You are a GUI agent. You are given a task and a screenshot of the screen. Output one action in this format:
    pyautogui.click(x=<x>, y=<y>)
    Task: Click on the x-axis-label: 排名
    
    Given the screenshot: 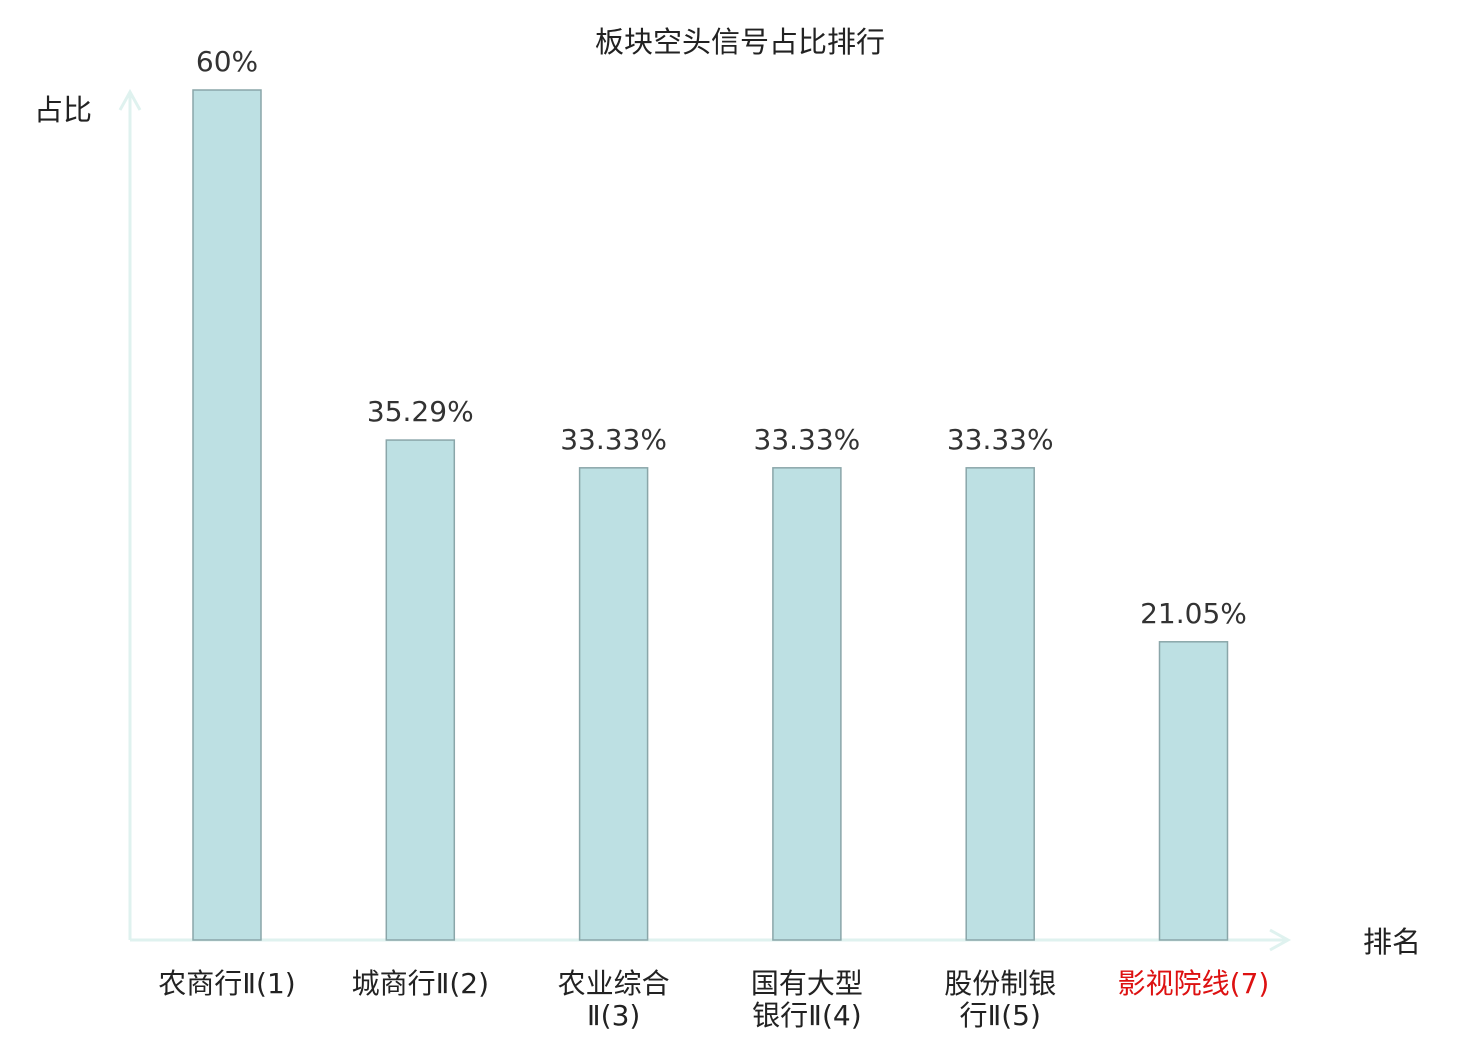 What is the action you would take?
    pyautogui.click(x=1392, y=942)
    